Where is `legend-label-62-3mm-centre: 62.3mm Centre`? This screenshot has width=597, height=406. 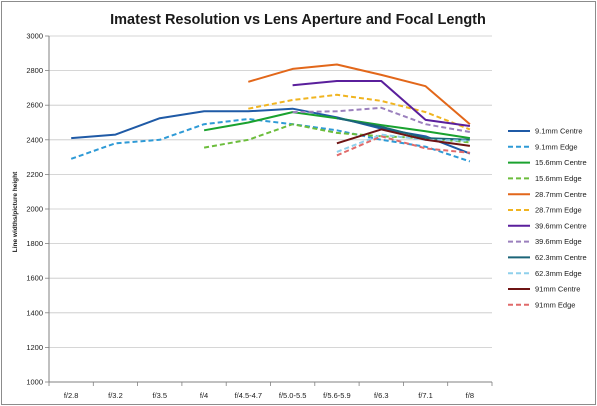 legend-label-62-3mm-centre: 62.3mm Centre is located at coordinates (561, 257).